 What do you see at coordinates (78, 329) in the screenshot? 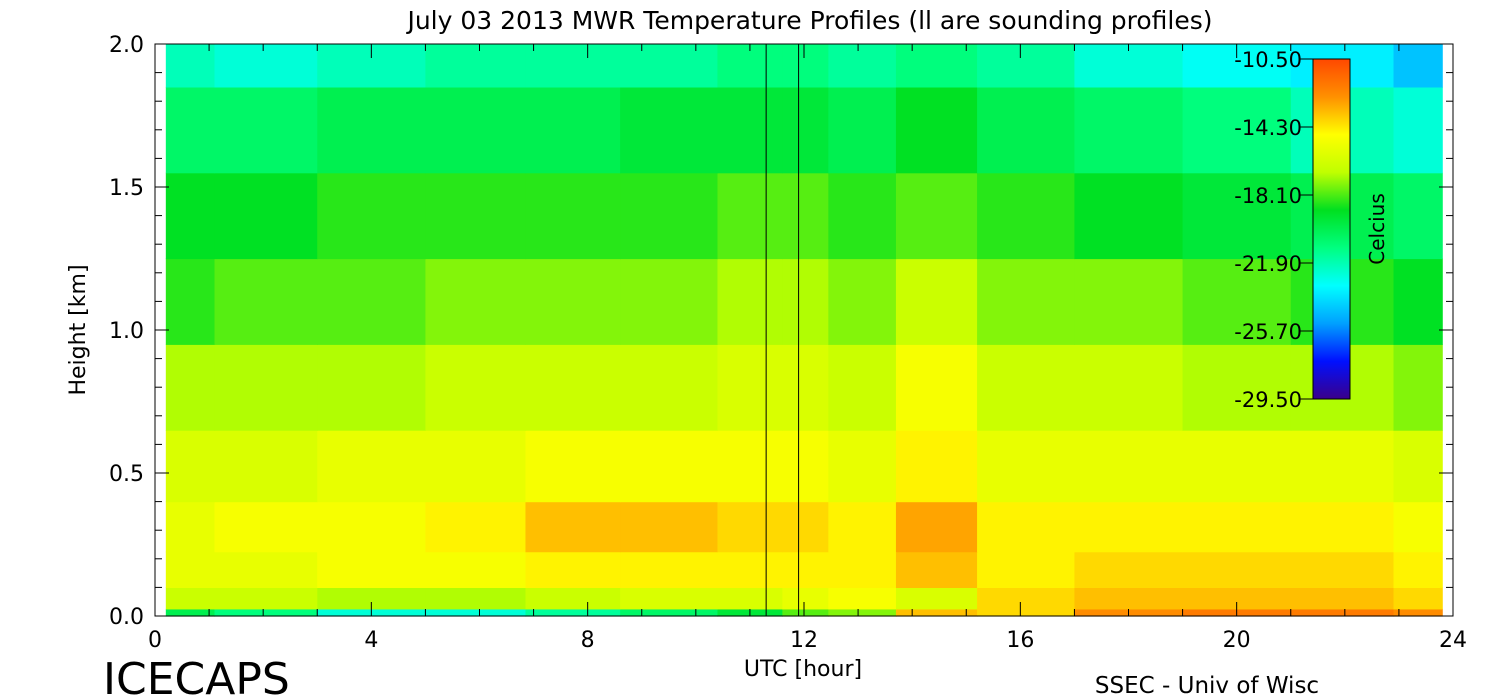
I see `y-axis-label: Height [km]` at bounding box center [78, 329].